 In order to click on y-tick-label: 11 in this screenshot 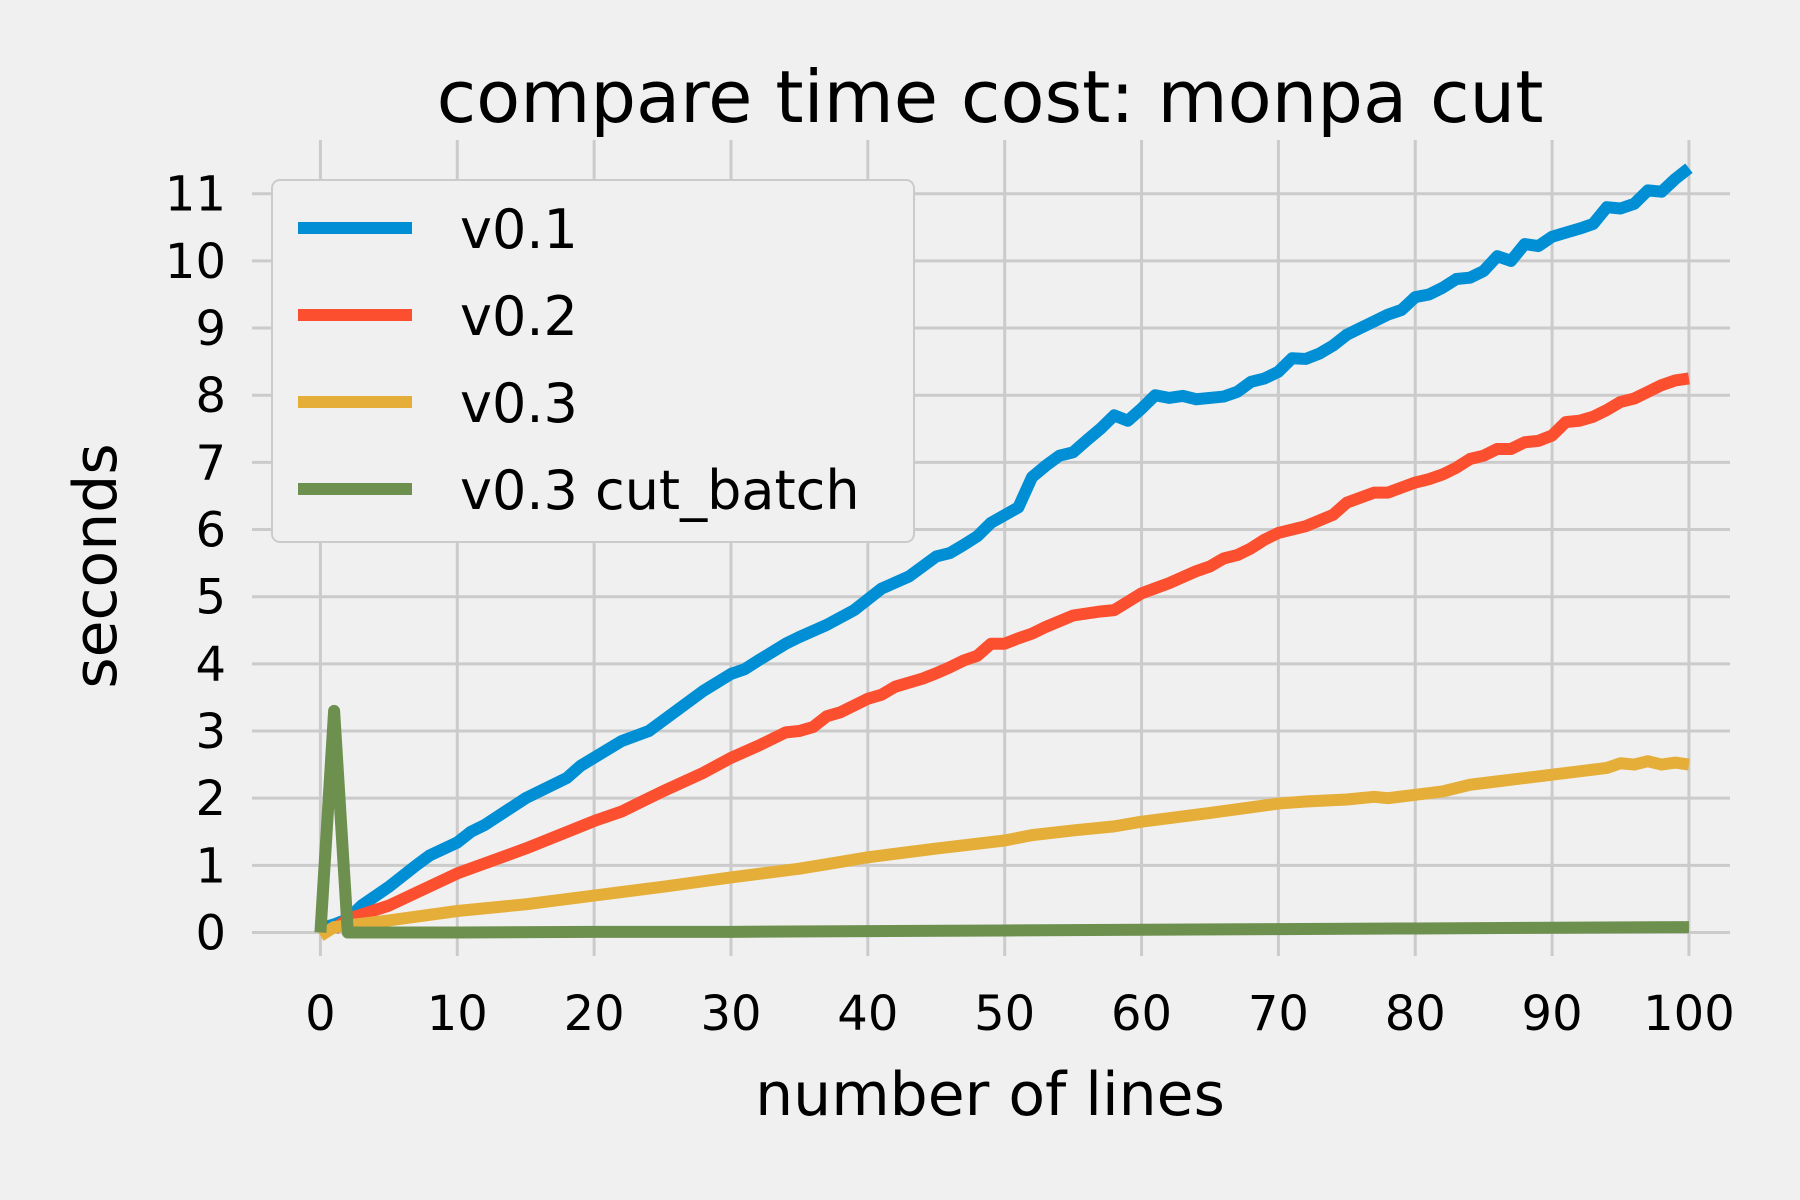, I will do `click(195, 195)`.